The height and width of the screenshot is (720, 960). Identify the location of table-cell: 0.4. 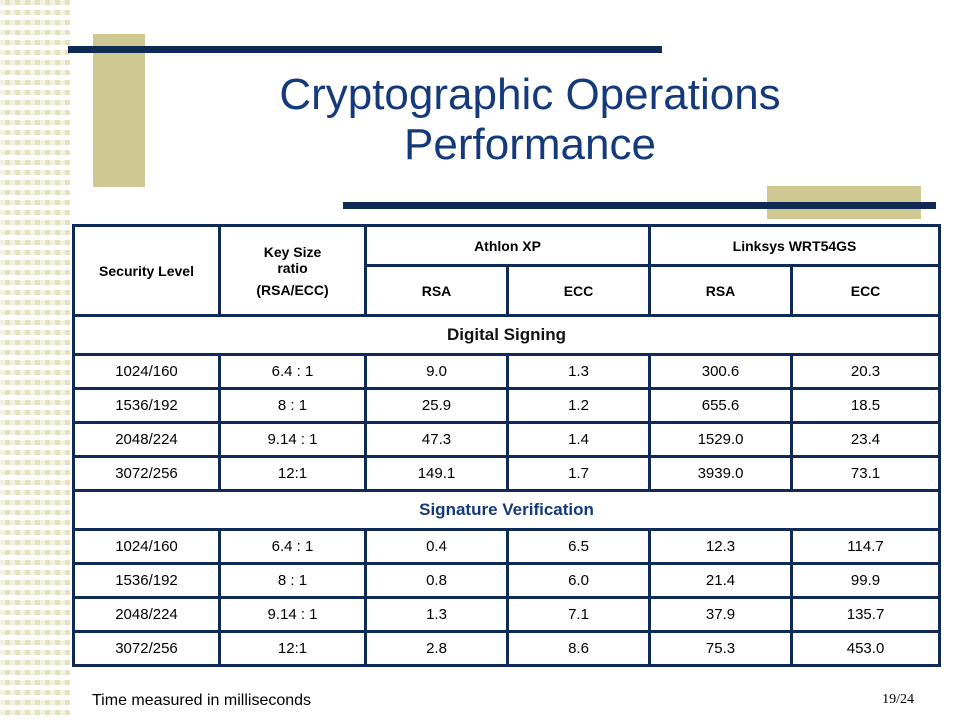
(436, 546).